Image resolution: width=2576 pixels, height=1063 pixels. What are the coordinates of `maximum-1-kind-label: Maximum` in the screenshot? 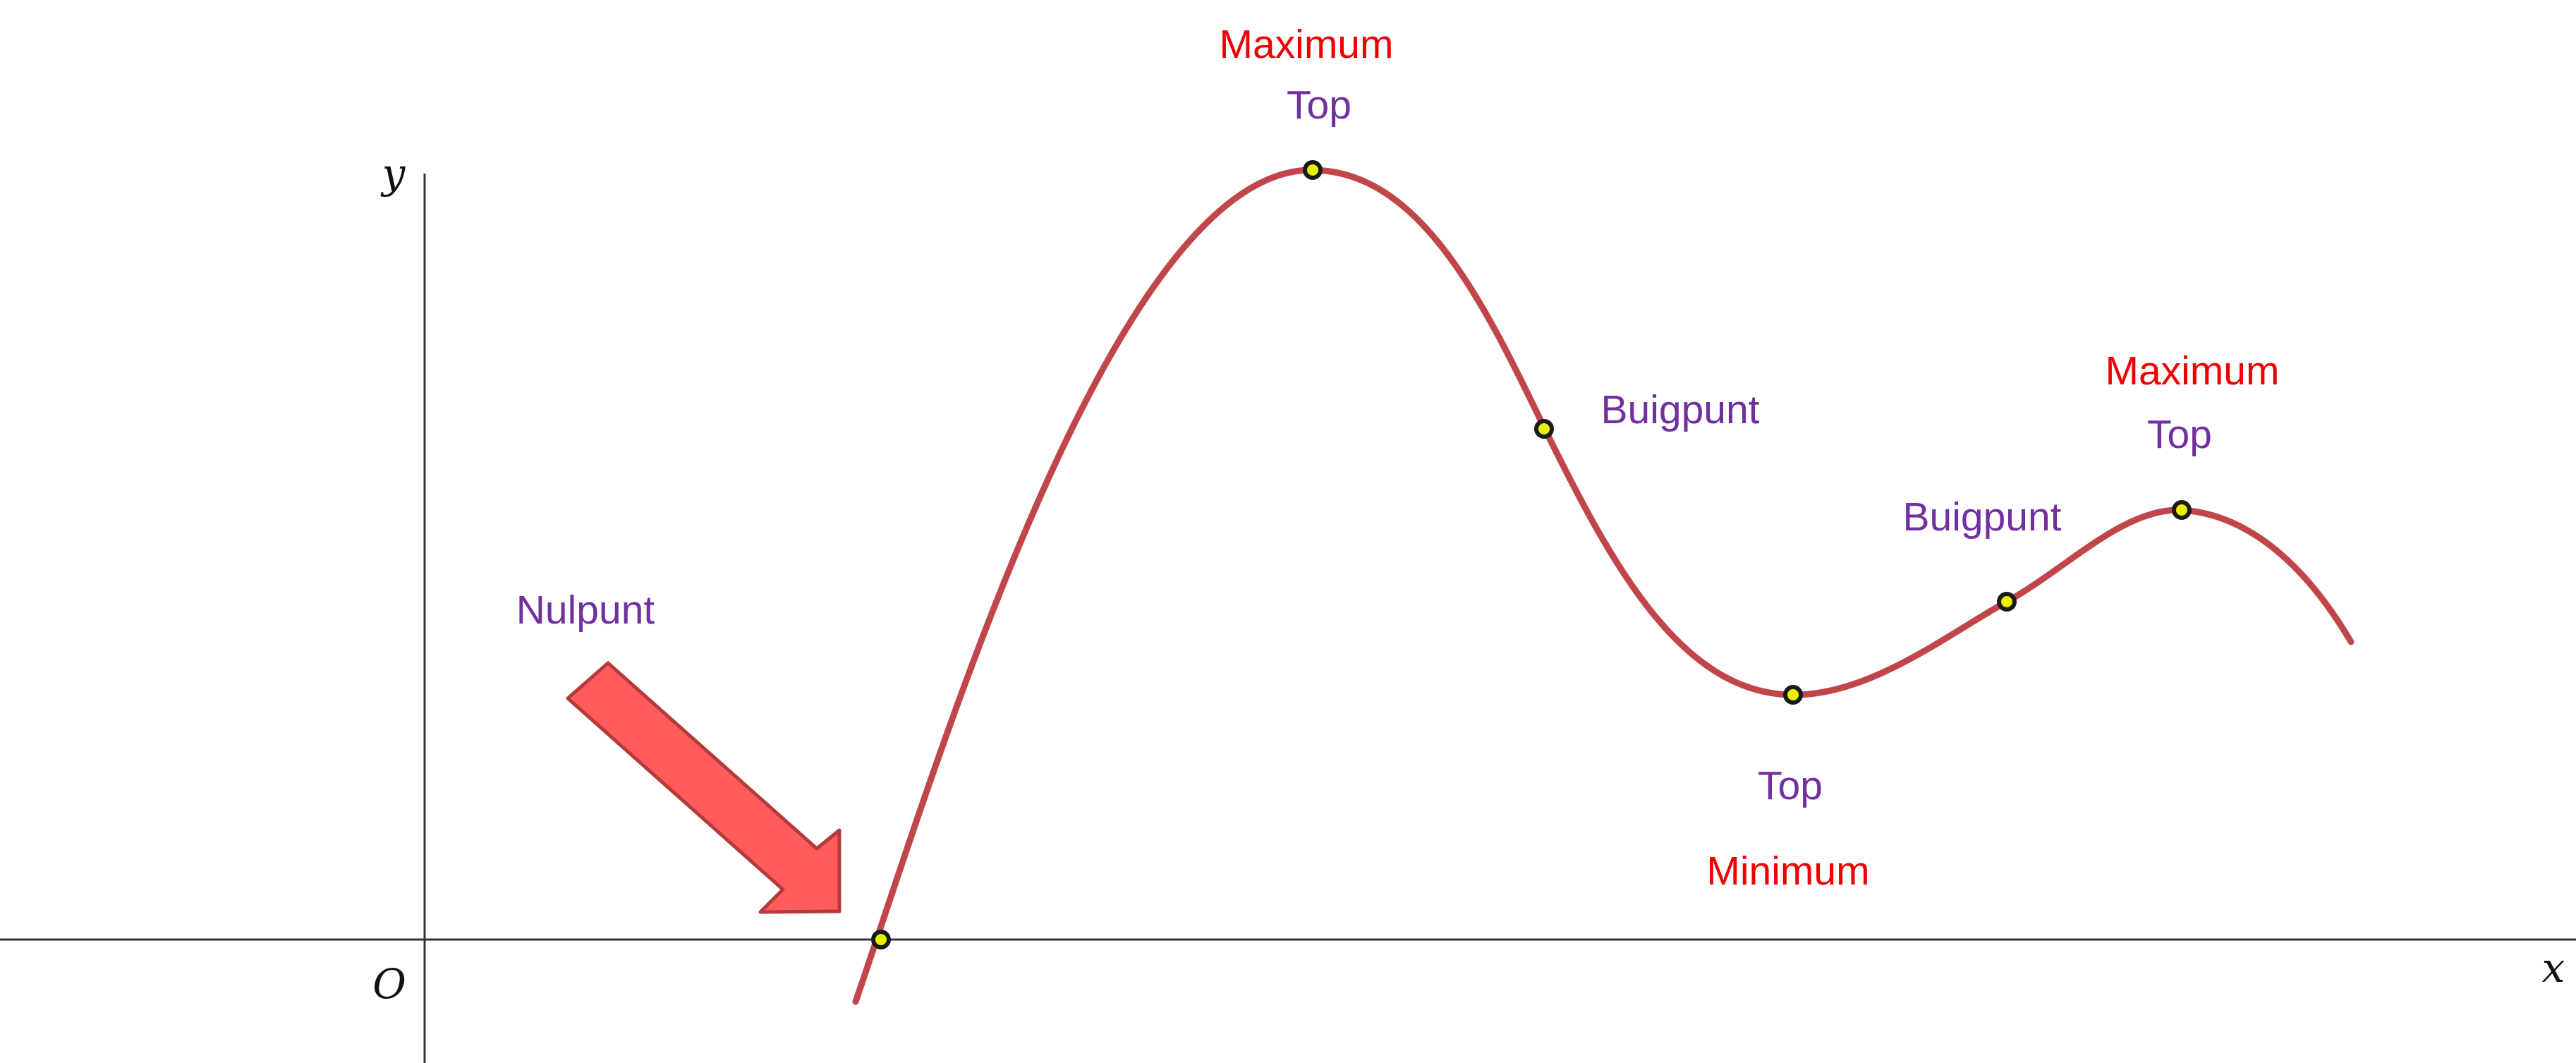 It's located at (1306, 45).